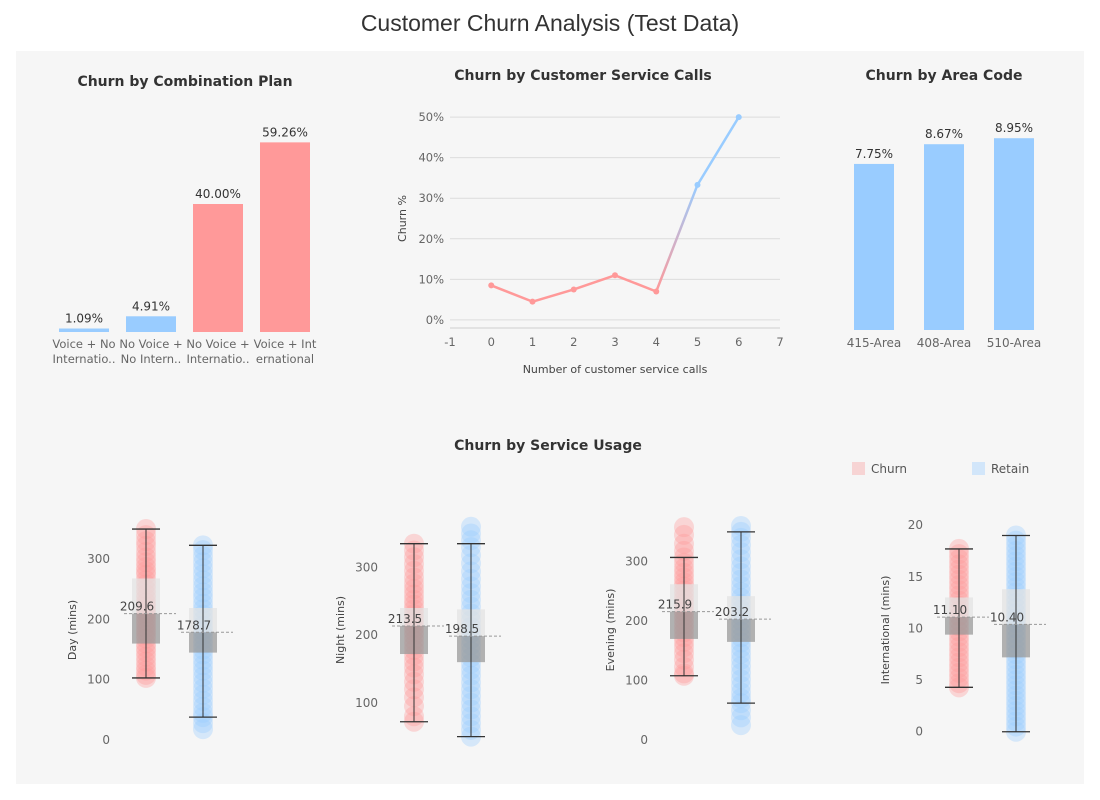  Describe the element at coordinates (417, 631) in the screenshot. I see `night-usage-chart: 100 200 300 Night (mins) 213.5 198.5` at that location.